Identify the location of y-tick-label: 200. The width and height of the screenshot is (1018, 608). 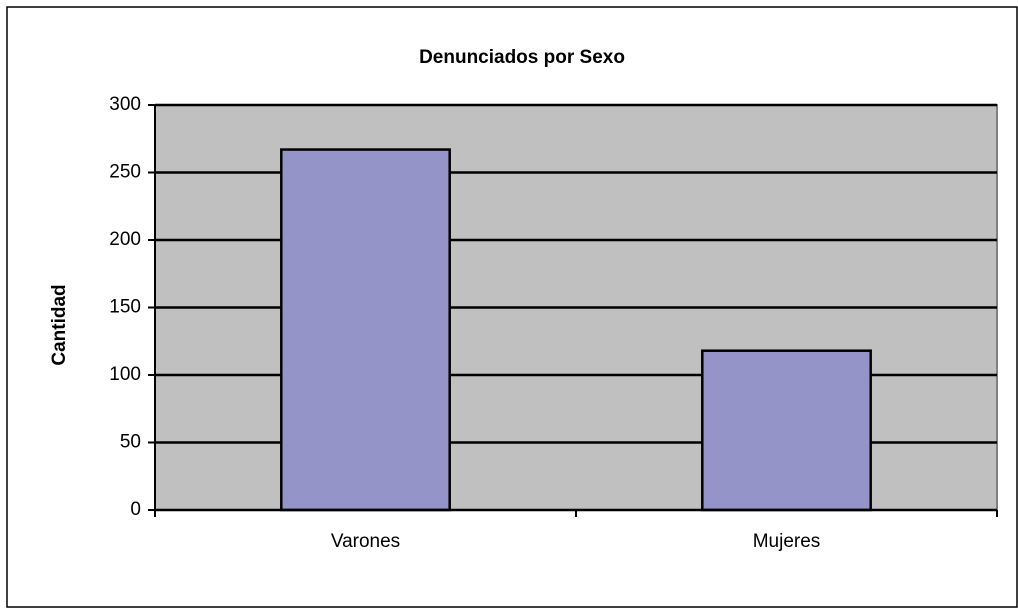
(125, 239).